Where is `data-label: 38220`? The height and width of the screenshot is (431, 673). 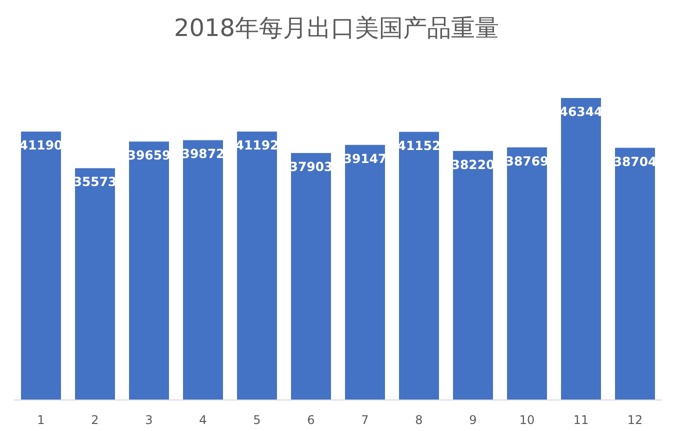
data-label: 38220 is located at coordinates (473, 164).